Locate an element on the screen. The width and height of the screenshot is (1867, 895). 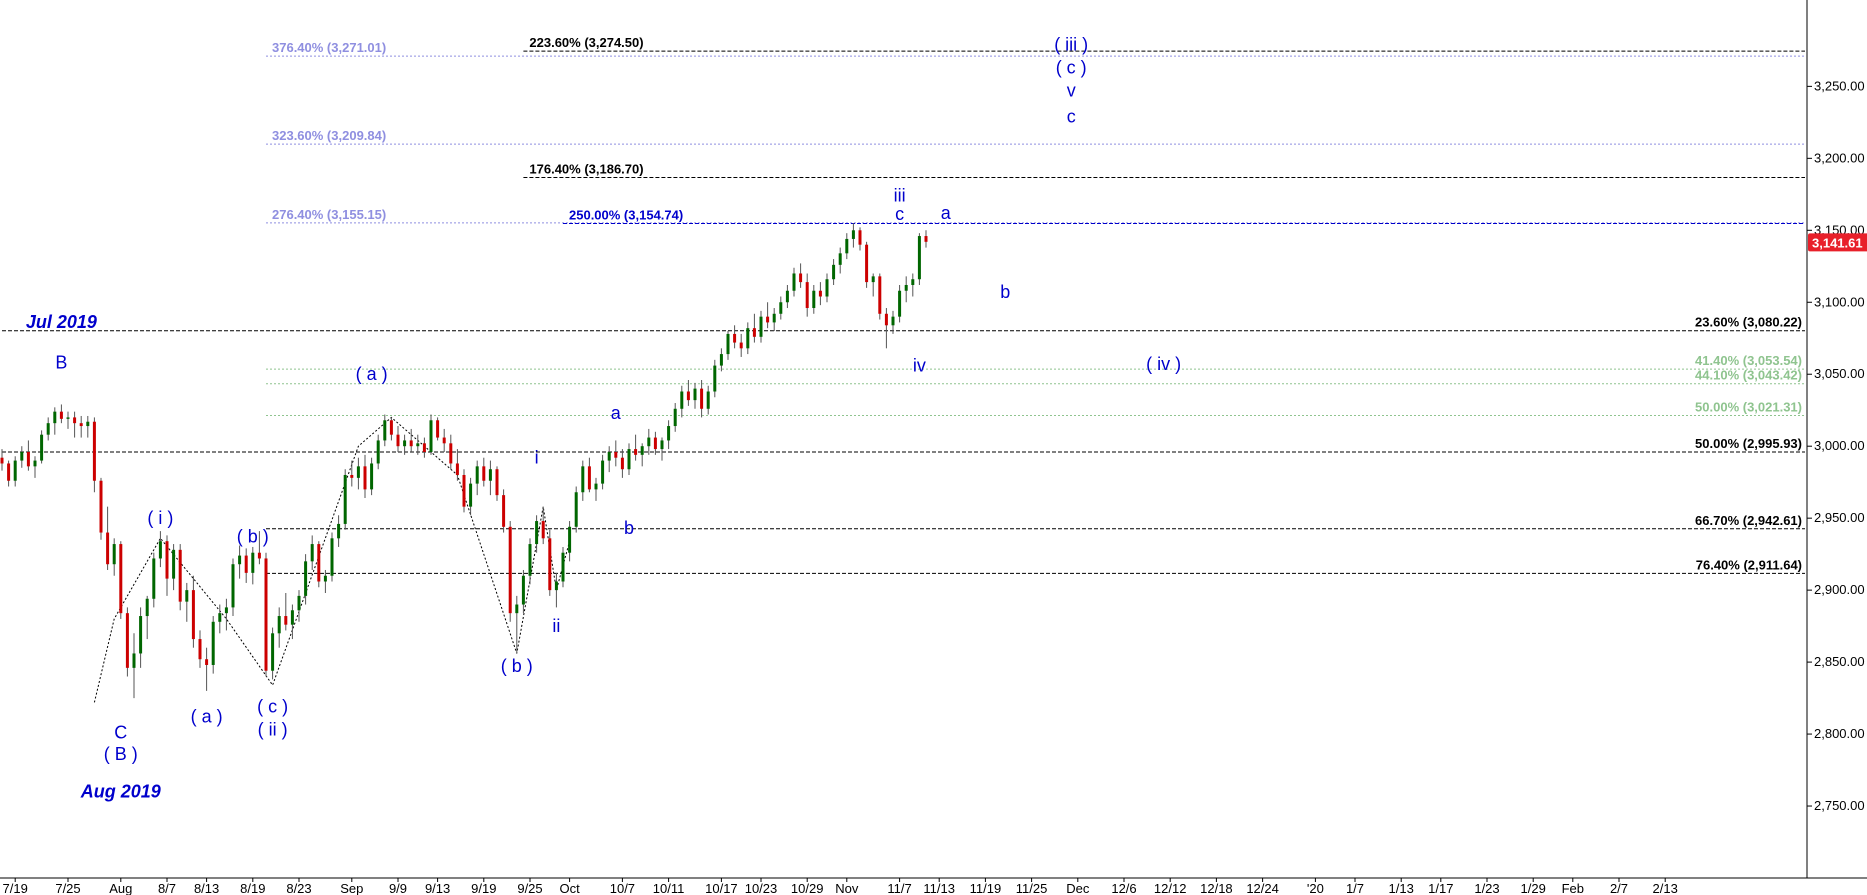
price-tick-label: 2,900.00 is located at coordinates (1839, 589).